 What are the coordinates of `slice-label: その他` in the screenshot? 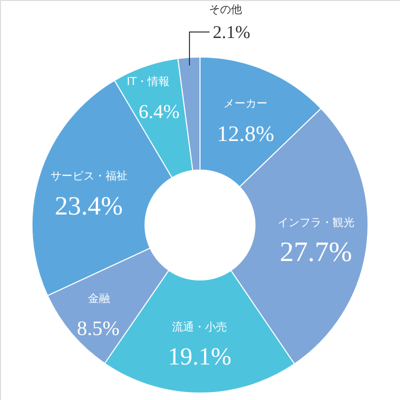 It's located at (225, 9).